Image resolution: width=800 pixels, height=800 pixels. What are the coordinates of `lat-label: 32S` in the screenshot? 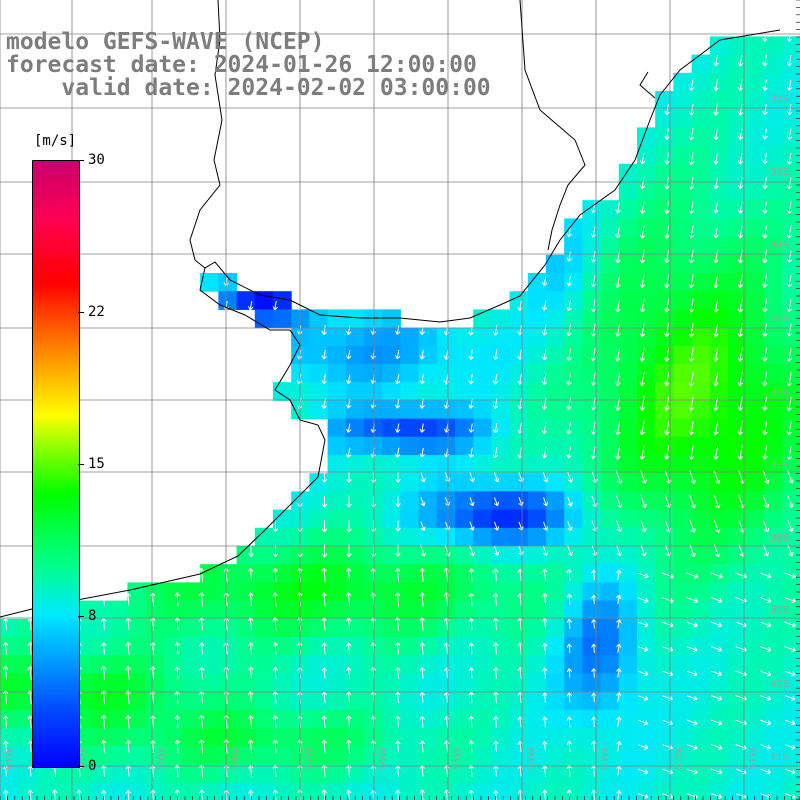 It's located at (779, 99).